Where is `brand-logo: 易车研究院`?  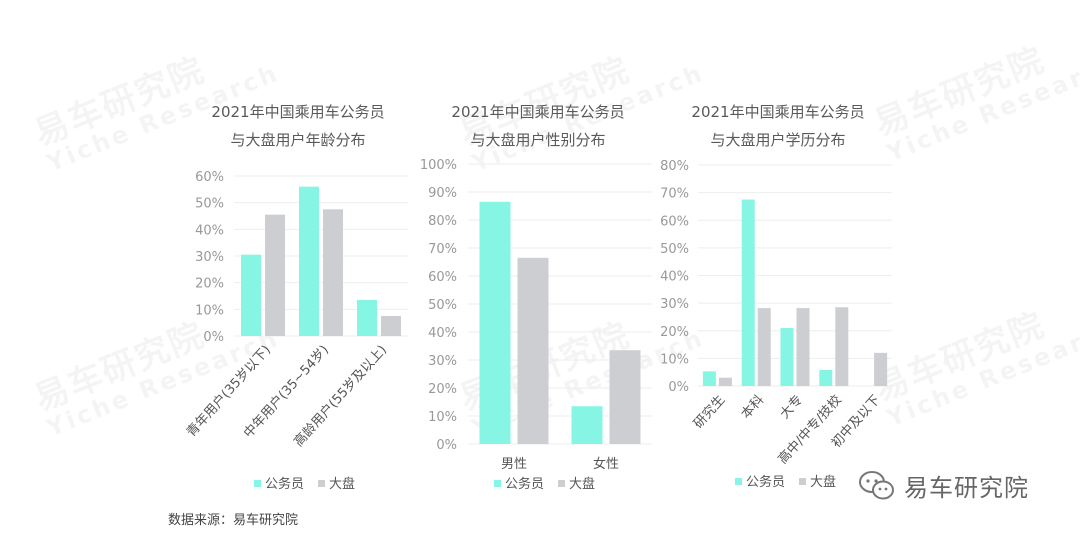
brand-logo: 易车研究院 is located at coordinates (943, 485).